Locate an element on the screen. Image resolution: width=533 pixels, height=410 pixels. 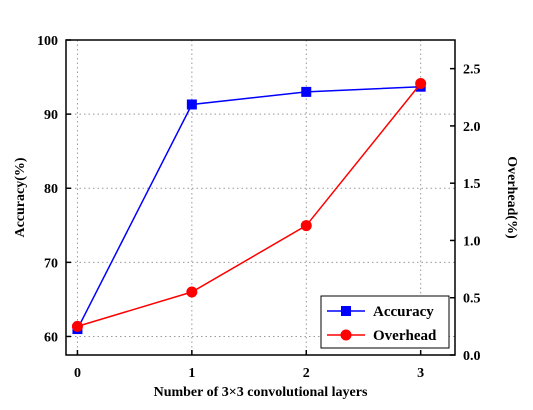
x-tick-label: 0 is located at coordinates (77, 373).